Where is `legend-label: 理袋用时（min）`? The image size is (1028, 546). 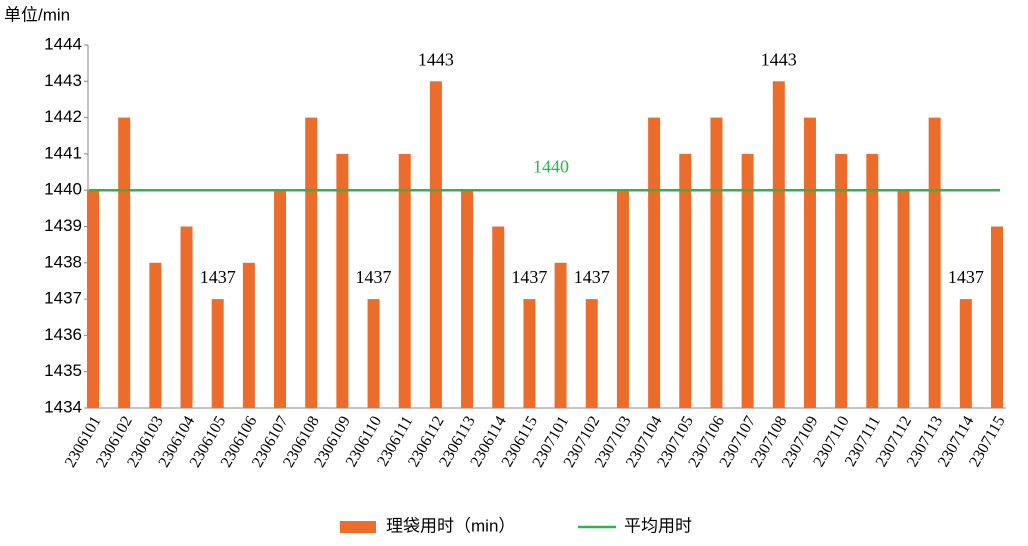
legend-label: 理袋用时（min） is located at coordinates (450, 525).